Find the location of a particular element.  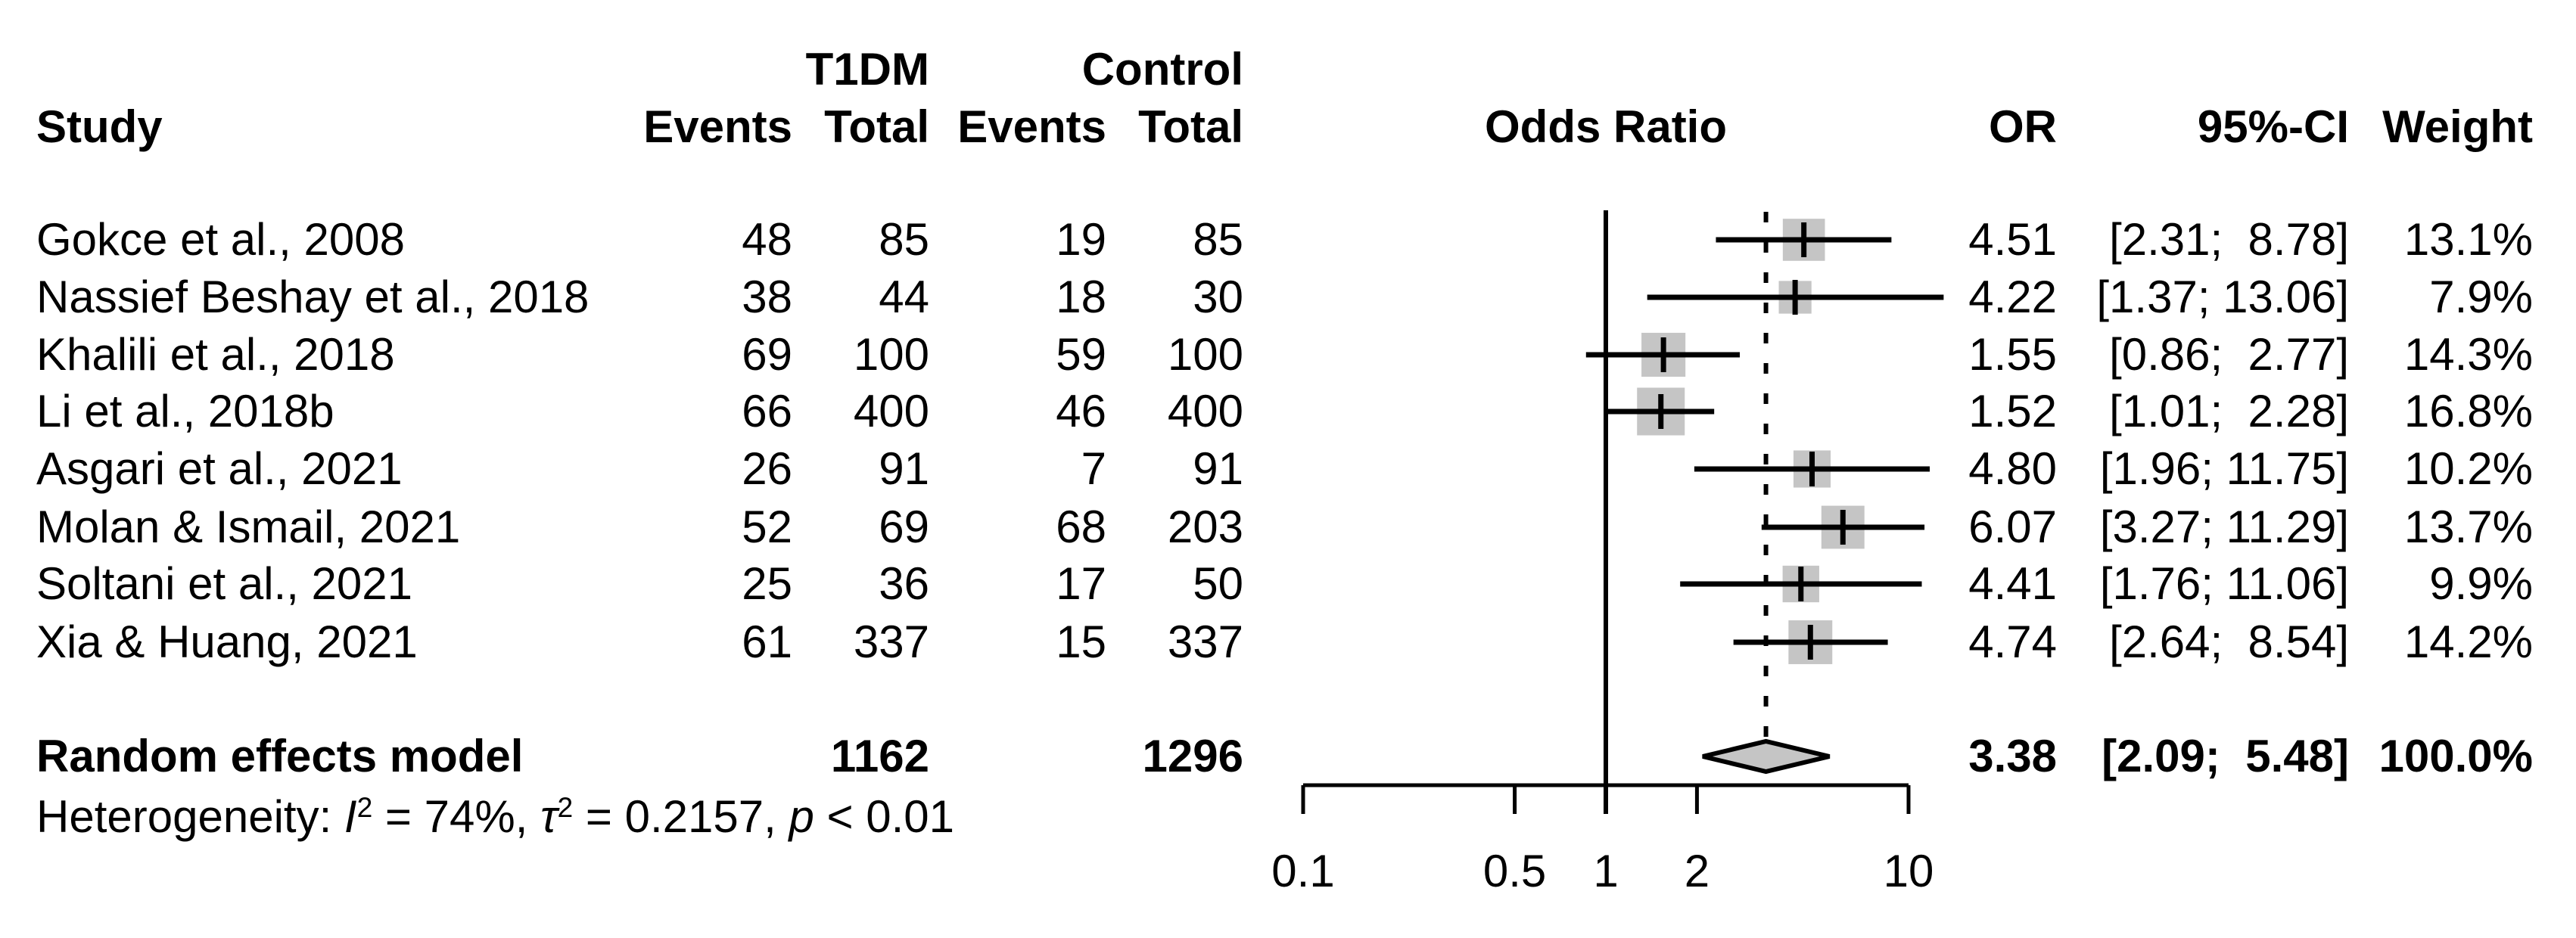

or-value: 4.74 is located at coordinates (2012, 642).